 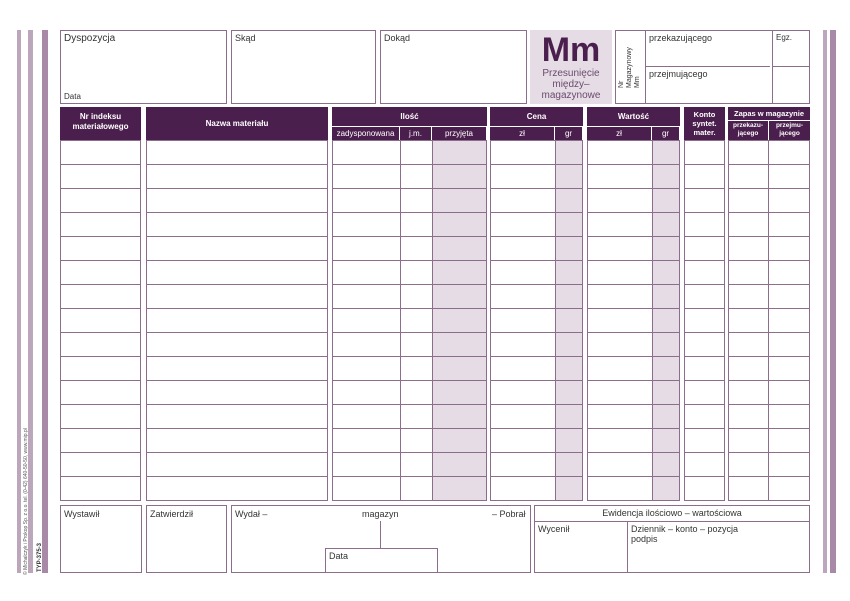 I want to click on nr-label: Nr, so click(x=621, y=84).